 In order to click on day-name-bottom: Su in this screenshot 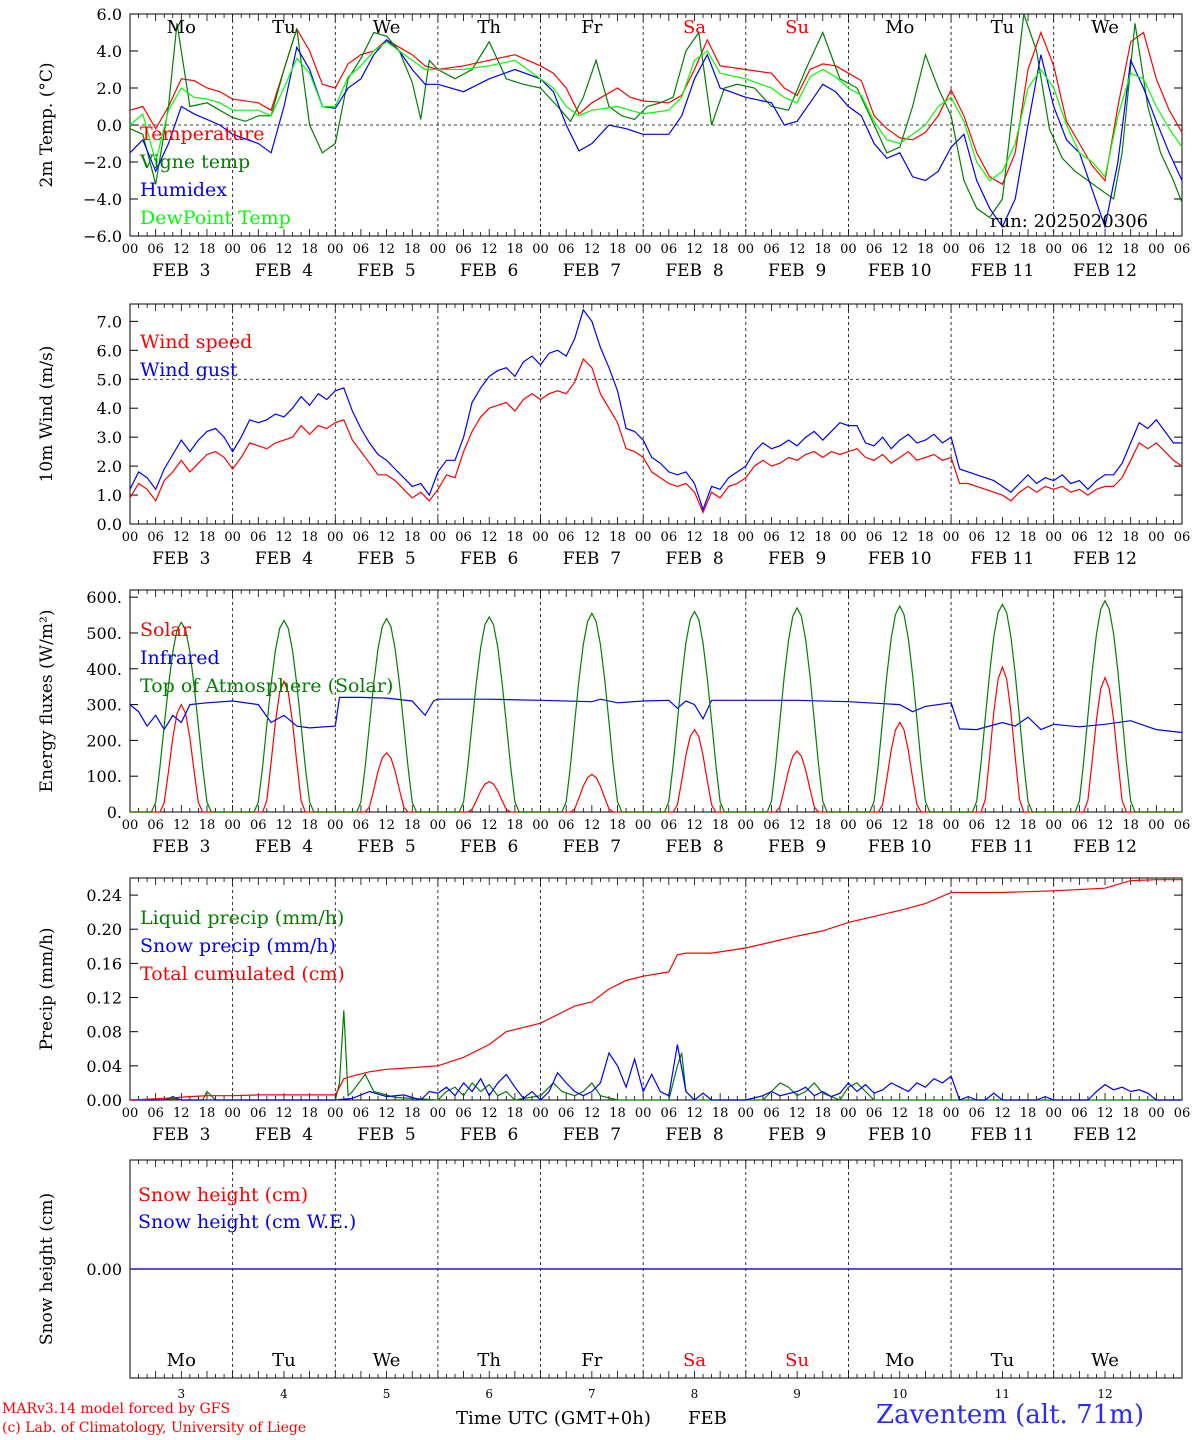, I will do `click(797, 1360)`.